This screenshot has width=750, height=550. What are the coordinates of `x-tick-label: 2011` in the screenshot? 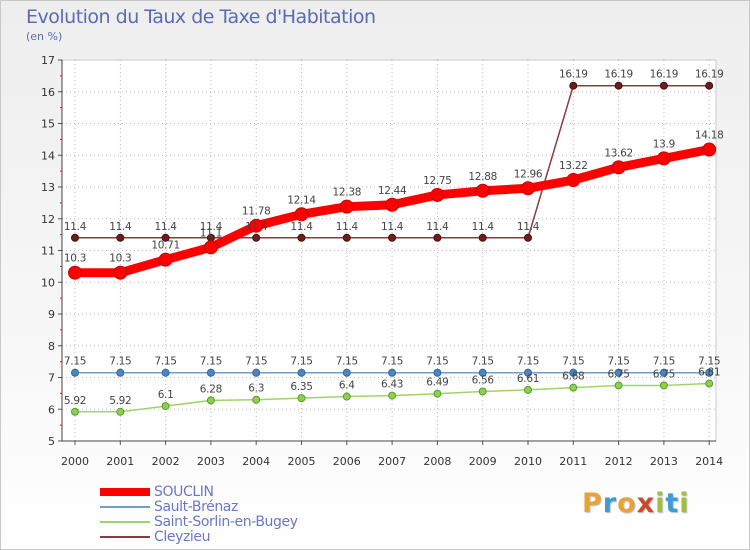 It's located at (573, 461).